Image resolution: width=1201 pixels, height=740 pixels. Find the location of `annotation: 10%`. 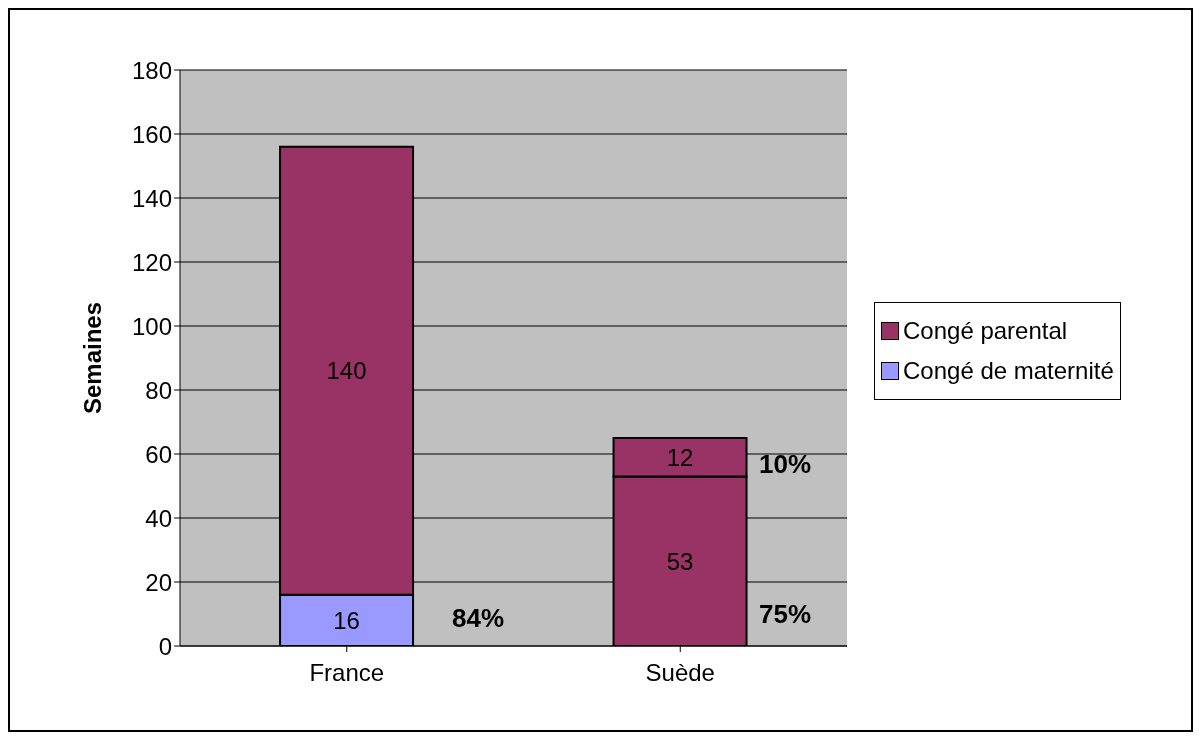

annotation: 10% is located at coordinates (785, 464).